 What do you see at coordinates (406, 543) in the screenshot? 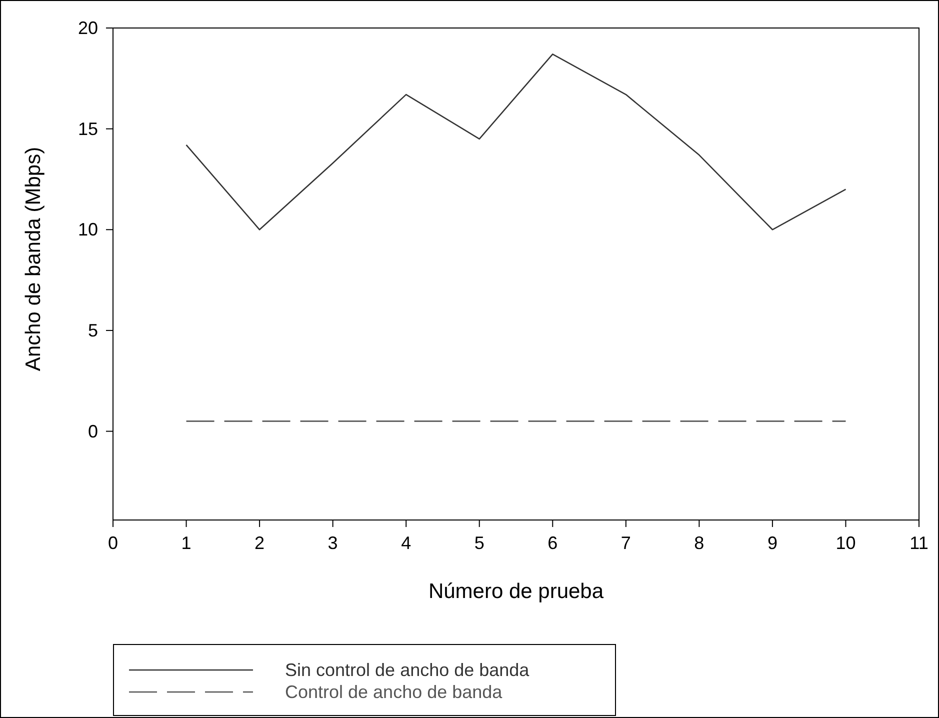
I see `x-tick-label: 4` at bounding box center [406, 543].